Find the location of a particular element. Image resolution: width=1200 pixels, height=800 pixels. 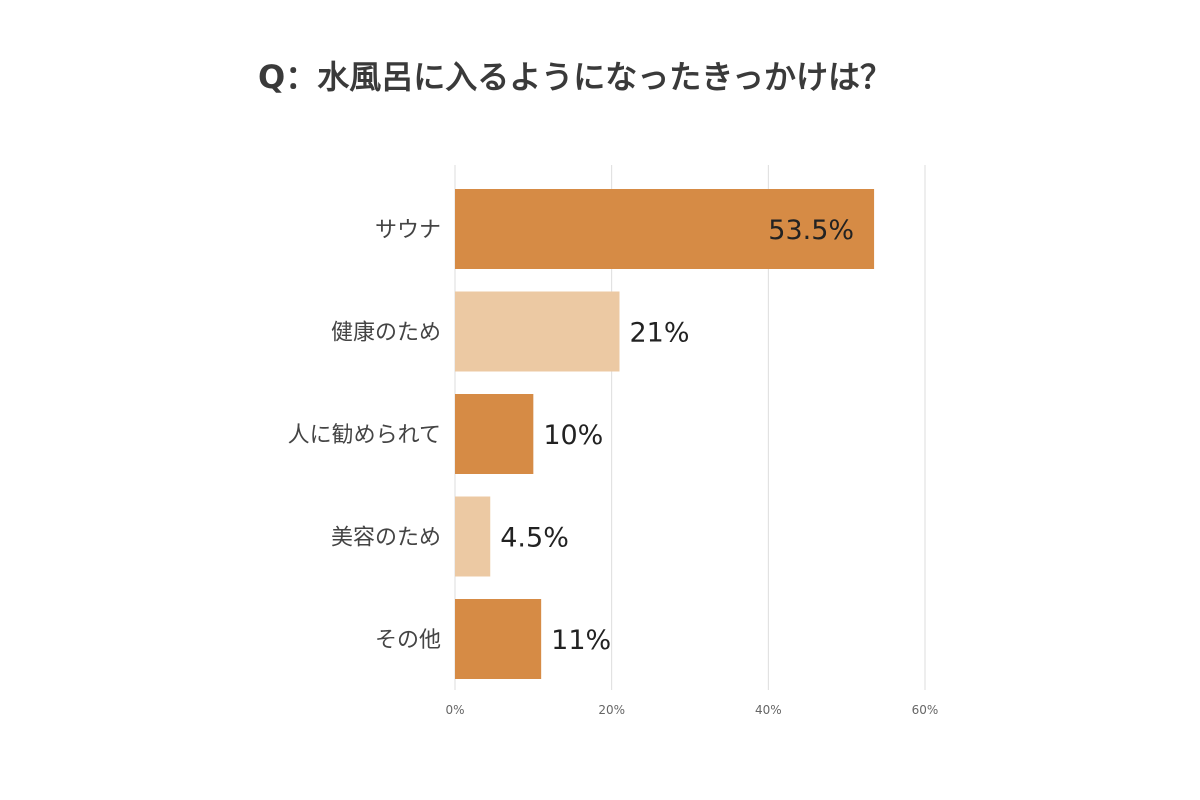

data-label: 10% is located at coordinates (573, 435).